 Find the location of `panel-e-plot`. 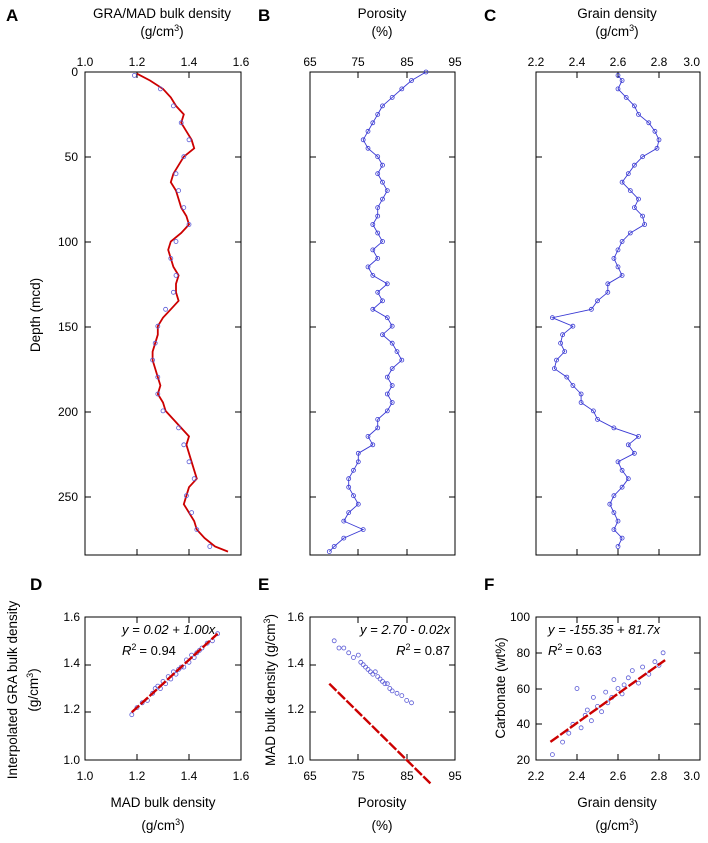

panel-e-plot is located at coordinates (380, 711).